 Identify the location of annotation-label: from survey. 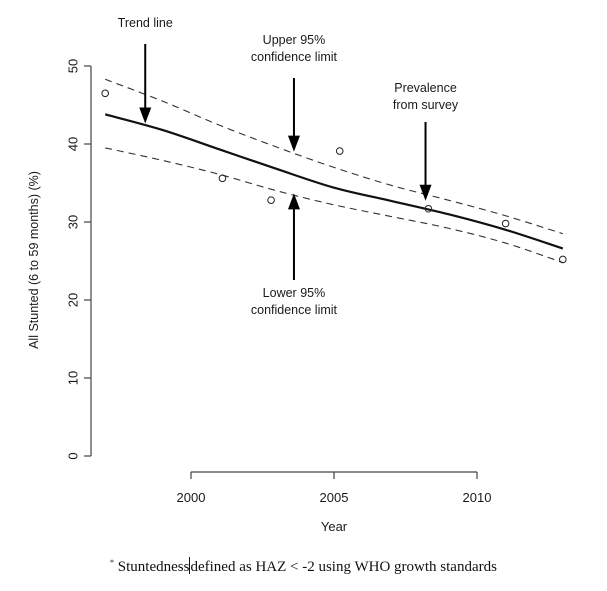
(426, 105).